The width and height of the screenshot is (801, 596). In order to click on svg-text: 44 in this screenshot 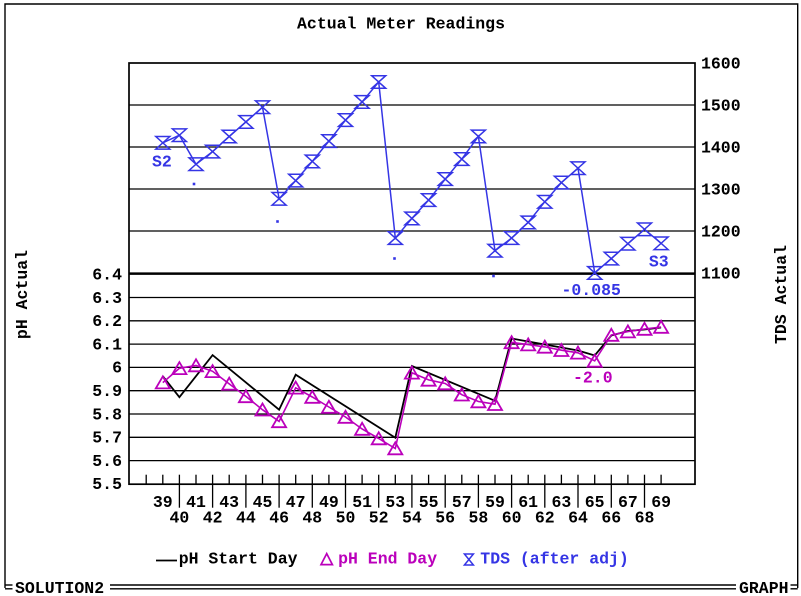, I will do `click(246, 517)`.